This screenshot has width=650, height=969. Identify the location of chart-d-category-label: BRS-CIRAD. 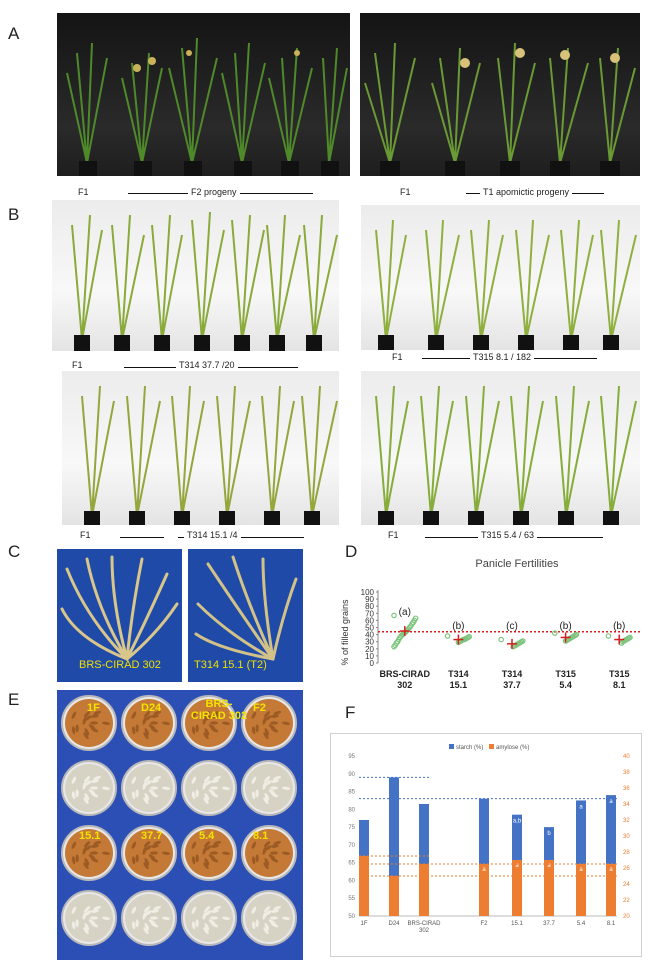
(405, 674).